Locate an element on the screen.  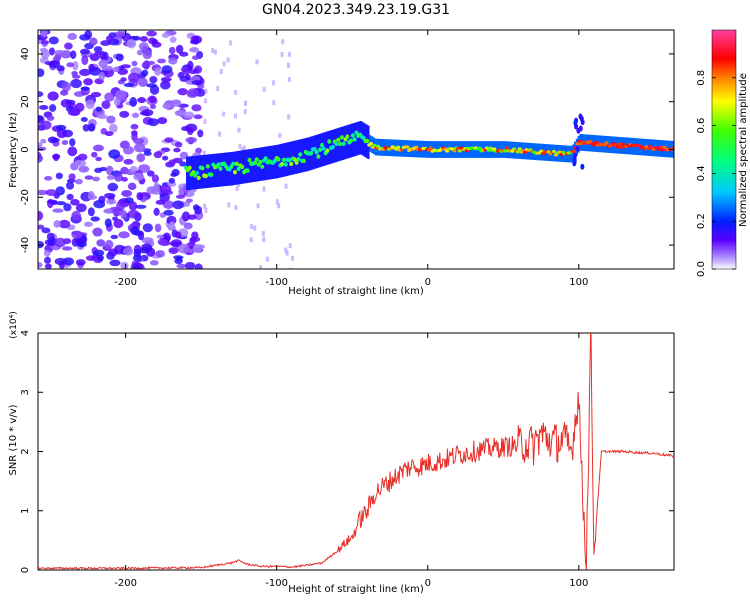
snr-y-tick-label: 1 is located at coordinates (25, 511).